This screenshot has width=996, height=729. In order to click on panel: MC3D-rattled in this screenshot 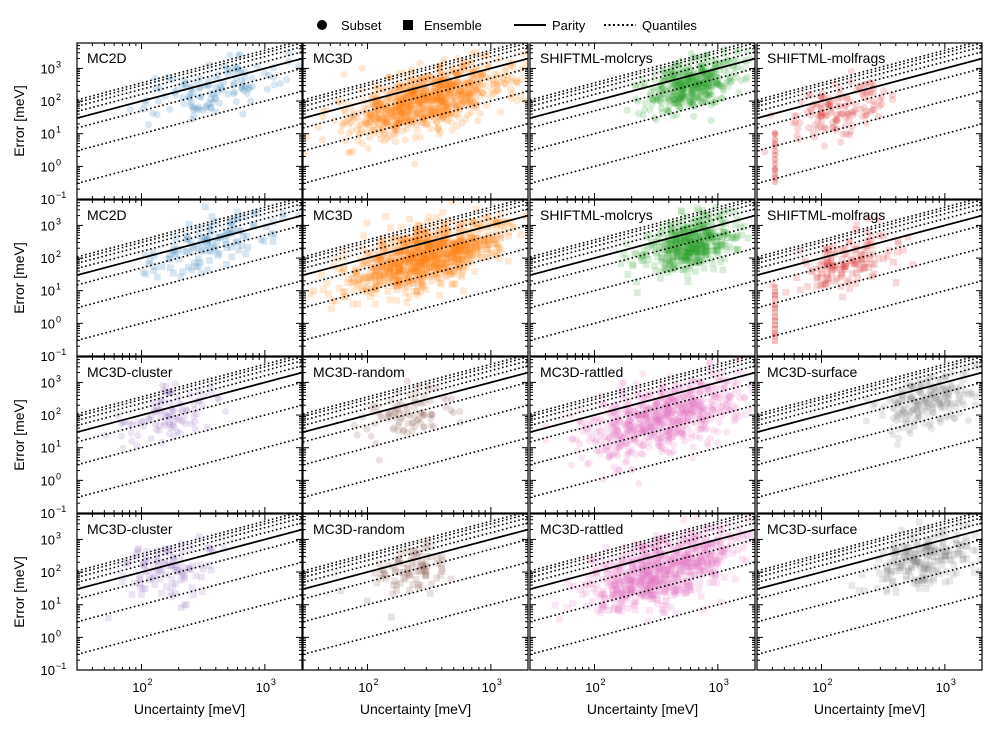, I will do `click(642, 435)`.